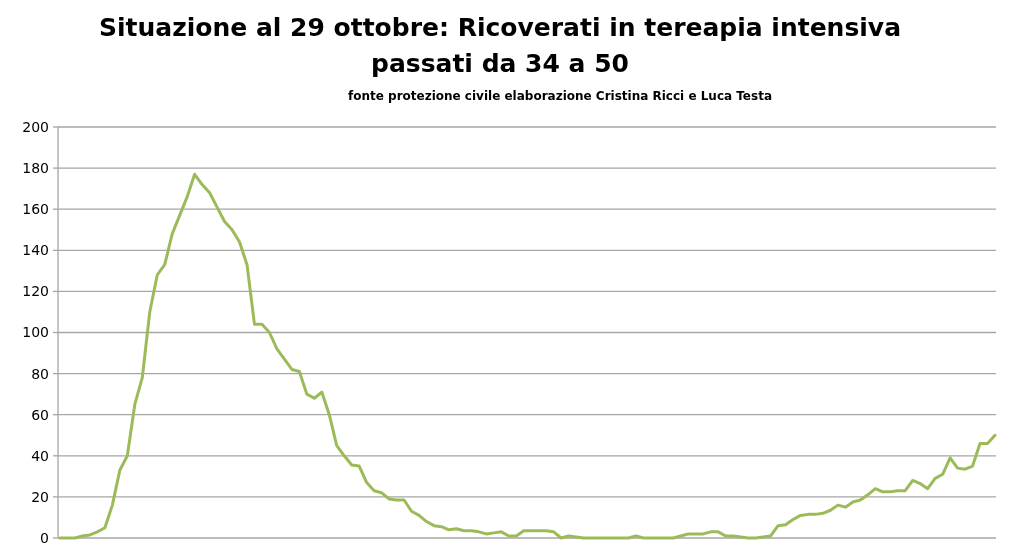 This screenshot has height=554, width=1024. I want to click on y-tick-label: 0, so click(44, 537).